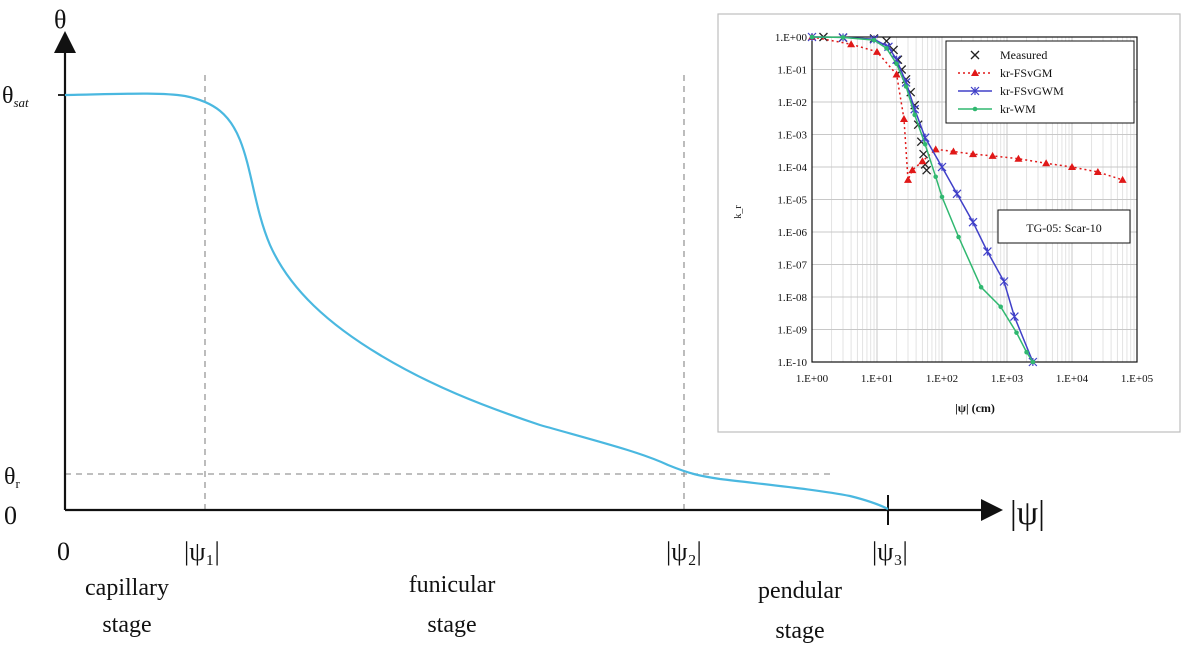 Image resolution: width=1182 pixels, height=648 pixels. What do you see at coordinates (791, 38) in the screenshot?
I see `inset-y-tick-label: 1.E+00` at bounding box center [791, 38].